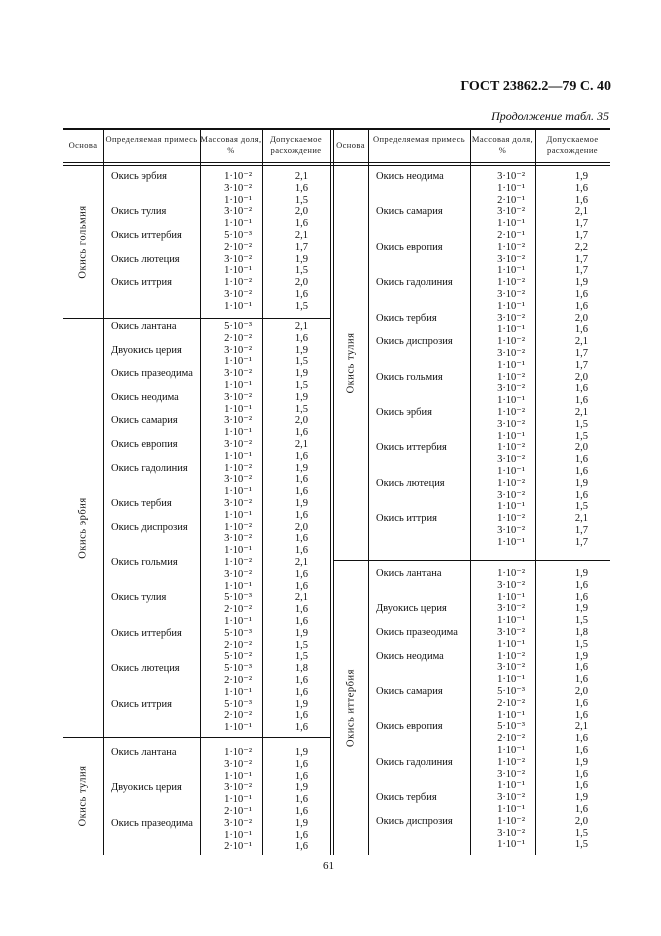 This screenshot has height=936, width=661. Describe the element at coordinates (489, 236) in the screenshot. I see `table-row: 2·10⁻¹ 1,7` at that location.